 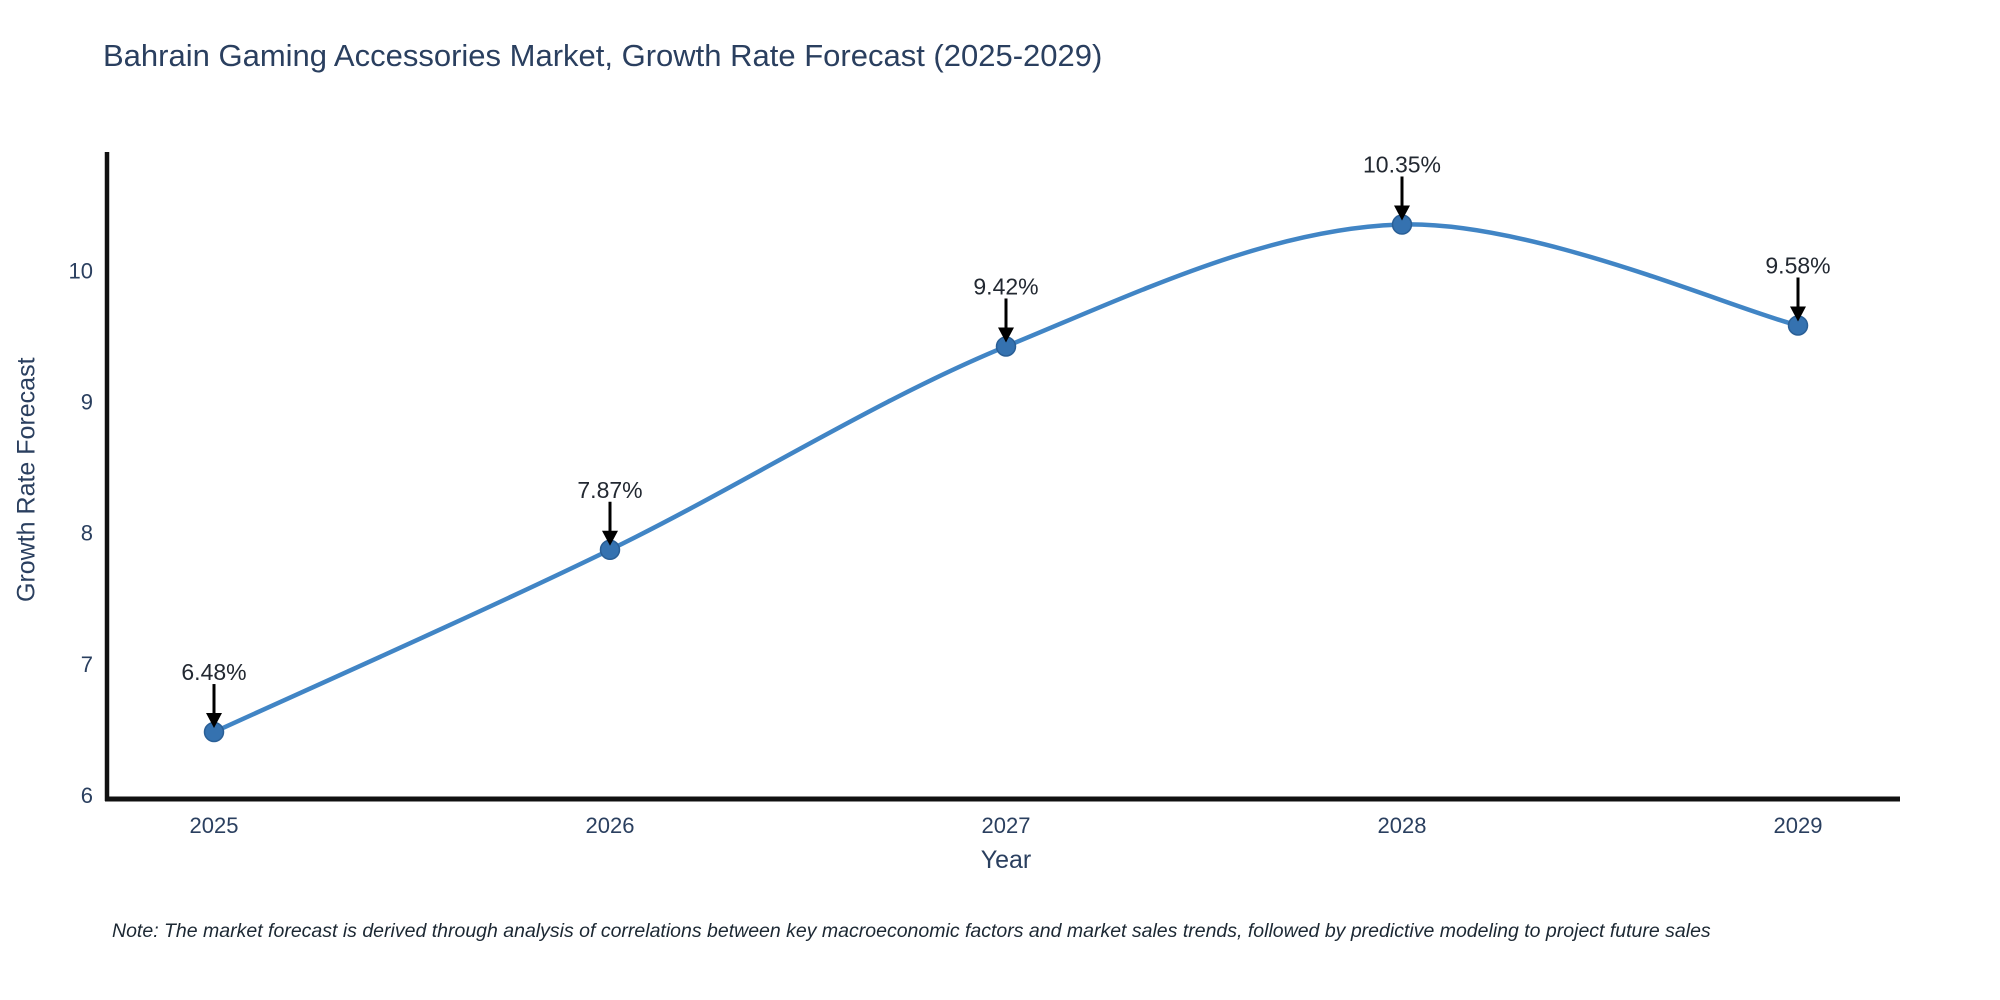 What do you see at coordinates (87, 533) in the screenshot?
I see `y-tick-label: 8` at bounding box center [87, 533].